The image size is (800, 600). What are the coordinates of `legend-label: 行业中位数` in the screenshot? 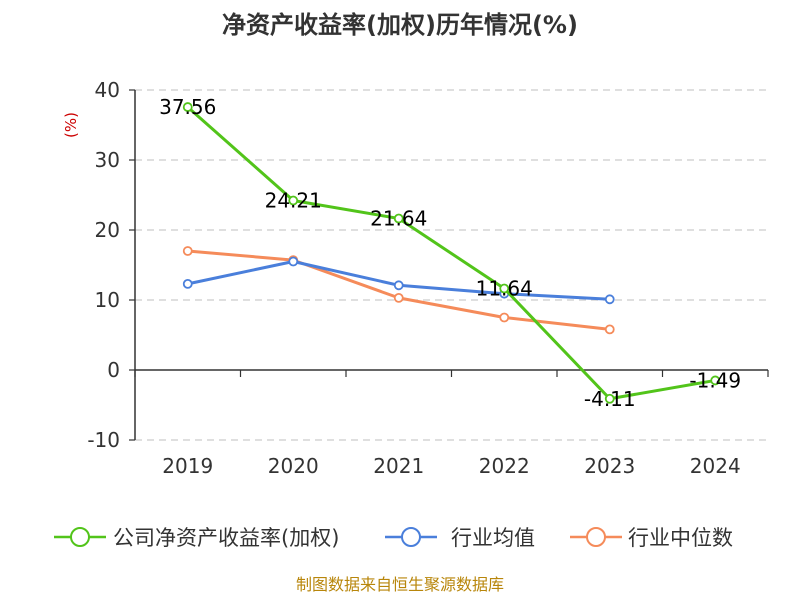 It's located at (680, 538).